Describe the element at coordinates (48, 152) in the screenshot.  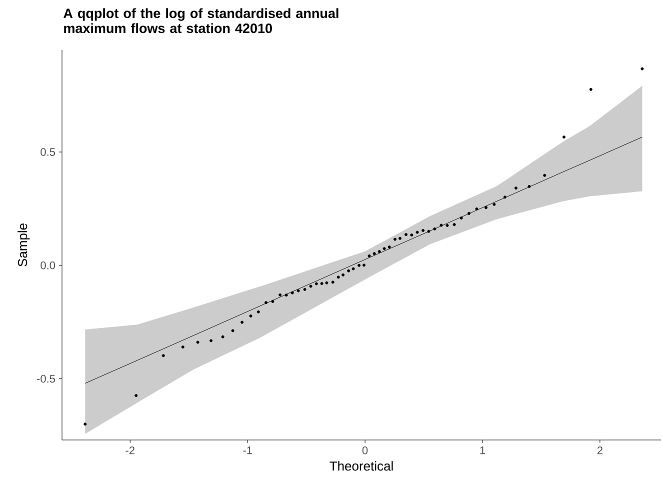
I see `y-tick-label: 0.5` at that location.